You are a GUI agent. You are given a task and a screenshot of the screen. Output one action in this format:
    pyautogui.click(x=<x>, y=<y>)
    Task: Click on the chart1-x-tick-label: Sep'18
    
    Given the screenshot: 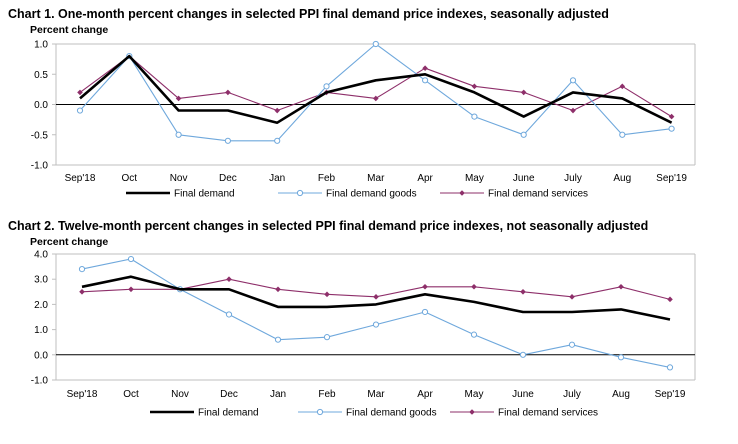 What is the action you would take?
    pyautogui.click(x=80, y=178)
    